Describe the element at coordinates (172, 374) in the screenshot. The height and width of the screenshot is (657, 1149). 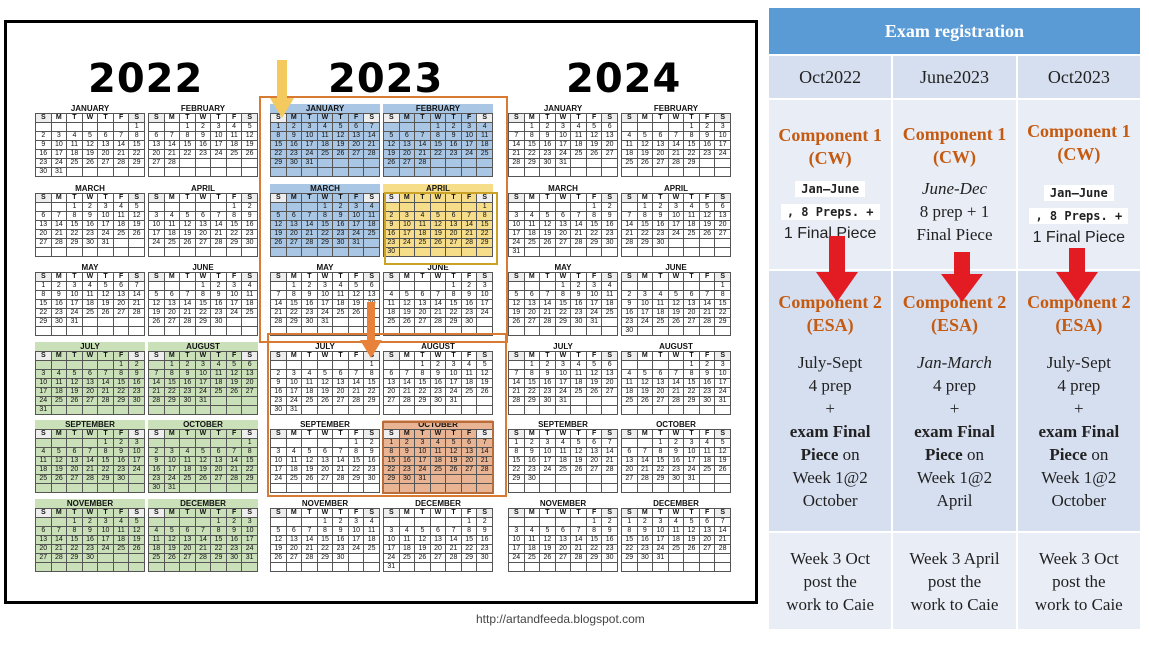
I see `day-cell: 8` at that location.